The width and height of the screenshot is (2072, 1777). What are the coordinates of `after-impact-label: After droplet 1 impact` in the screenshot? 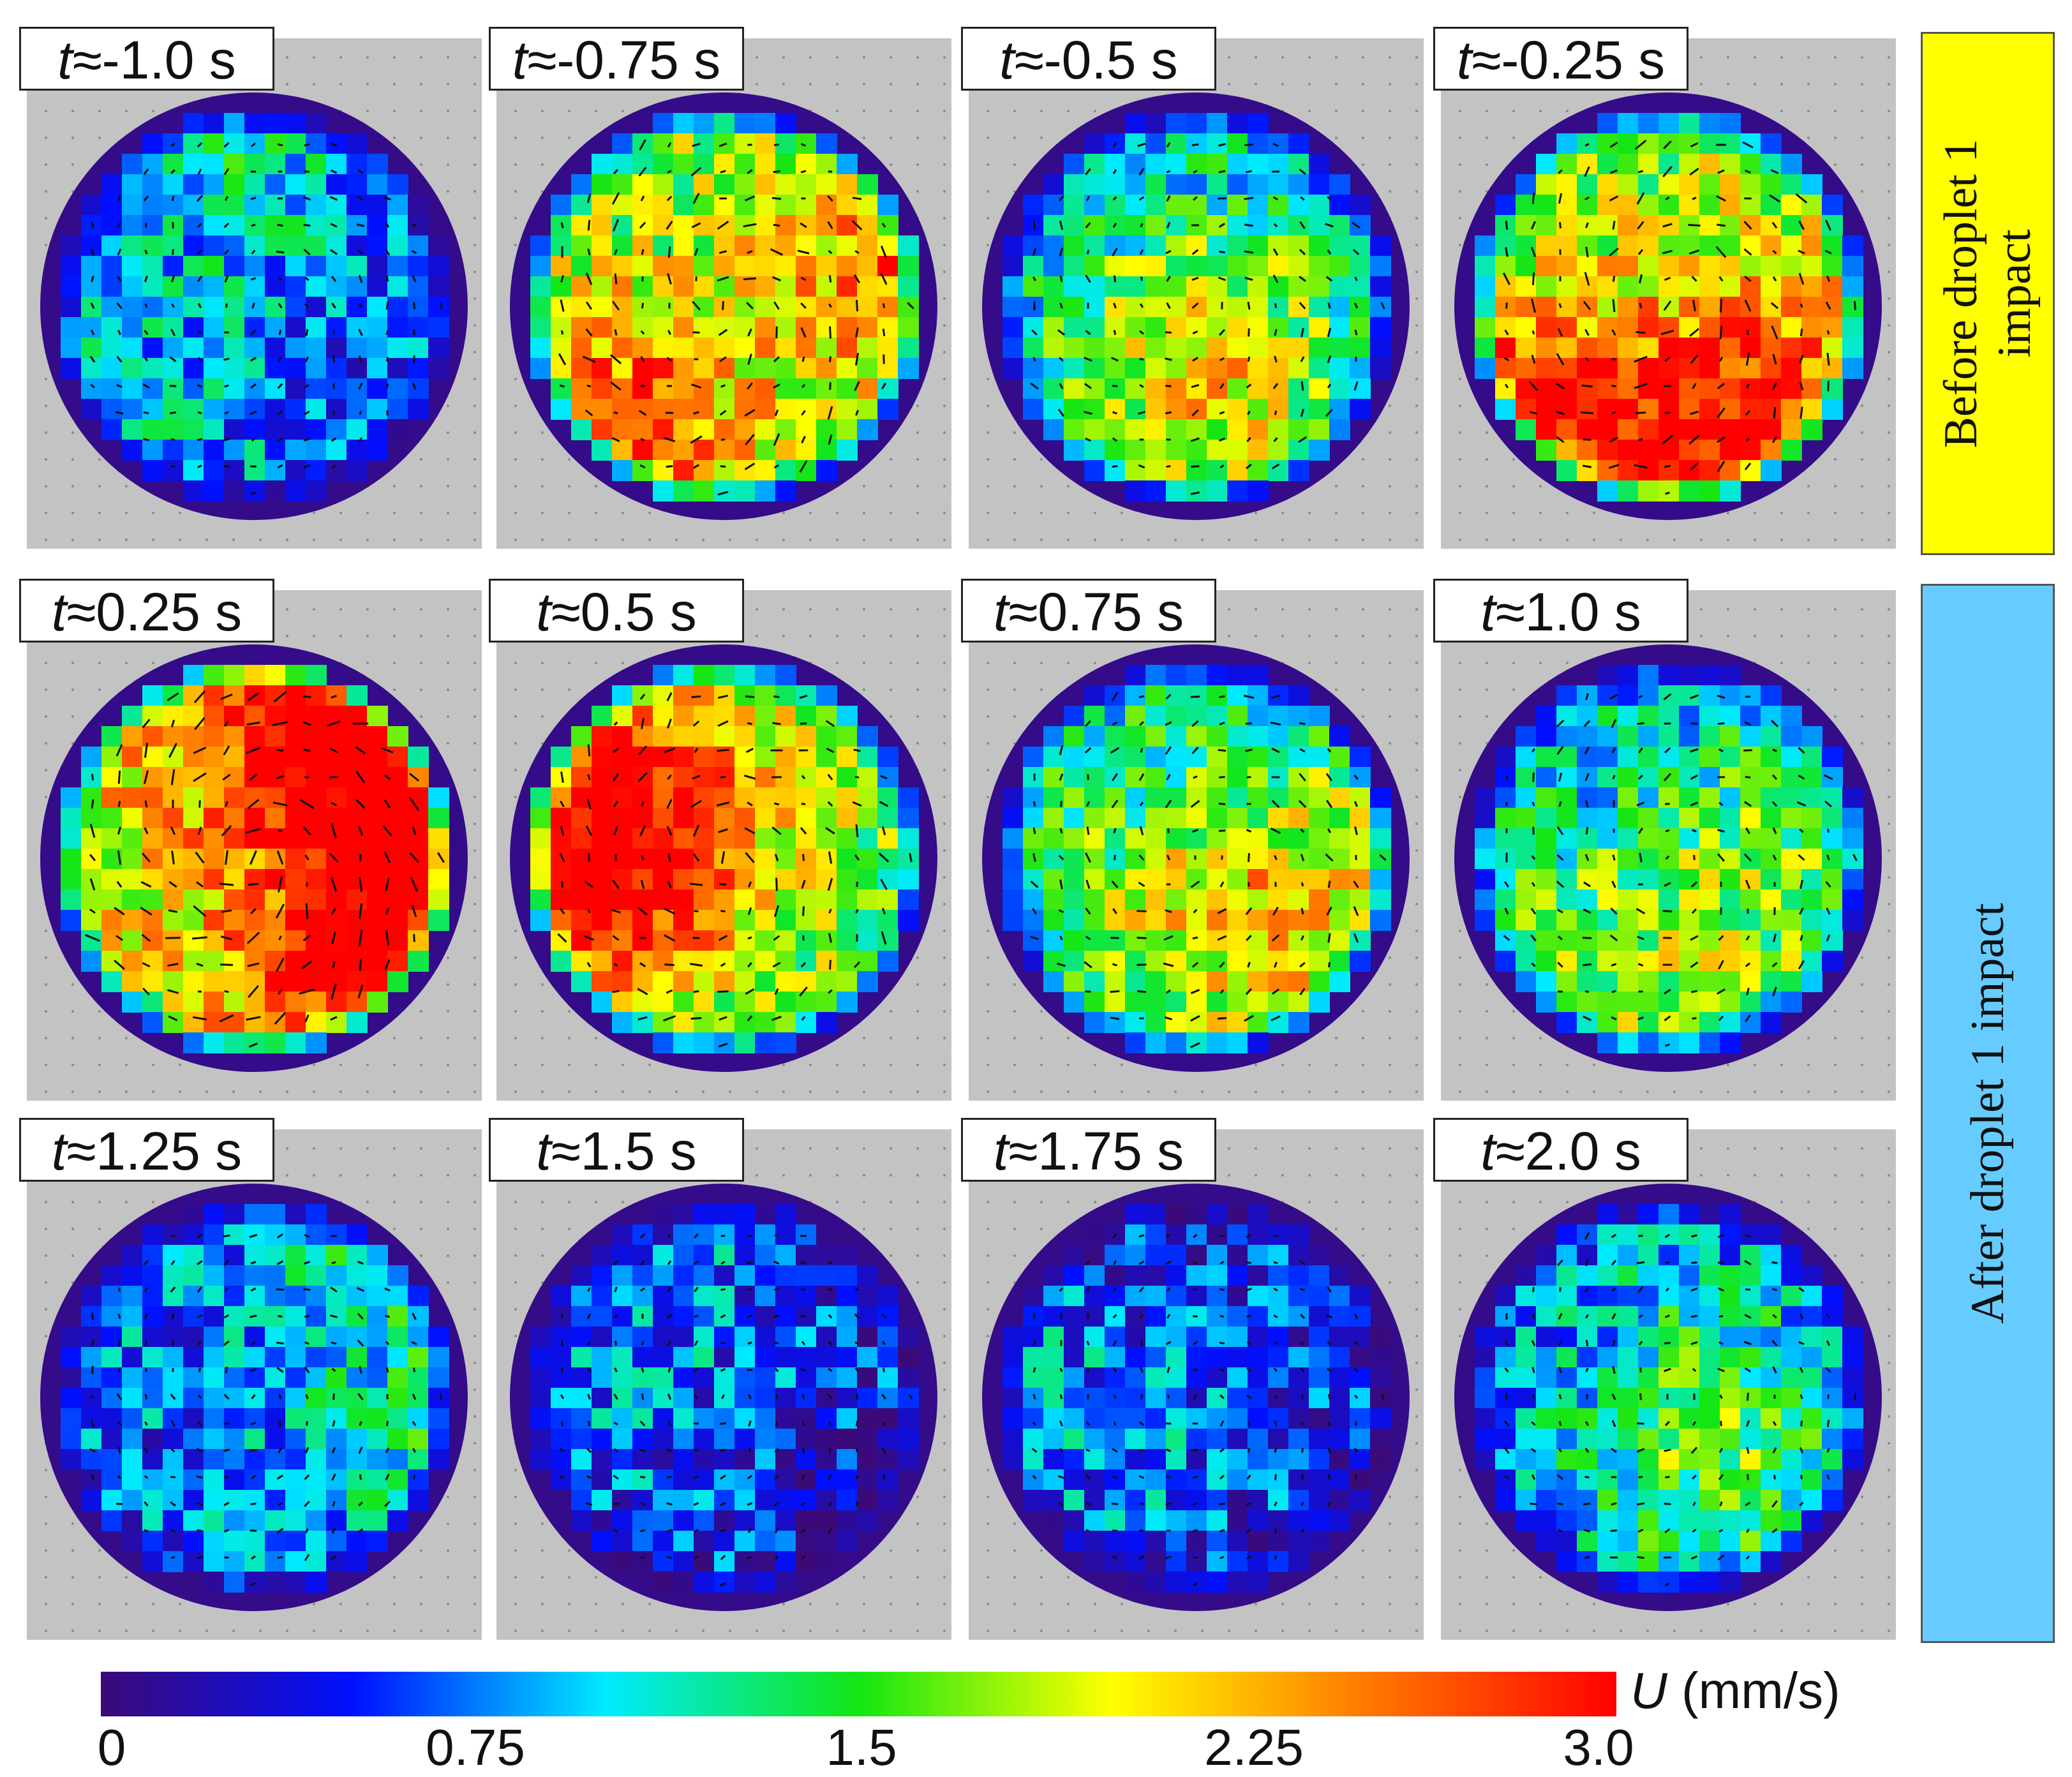 It's located at (1988, 1113).